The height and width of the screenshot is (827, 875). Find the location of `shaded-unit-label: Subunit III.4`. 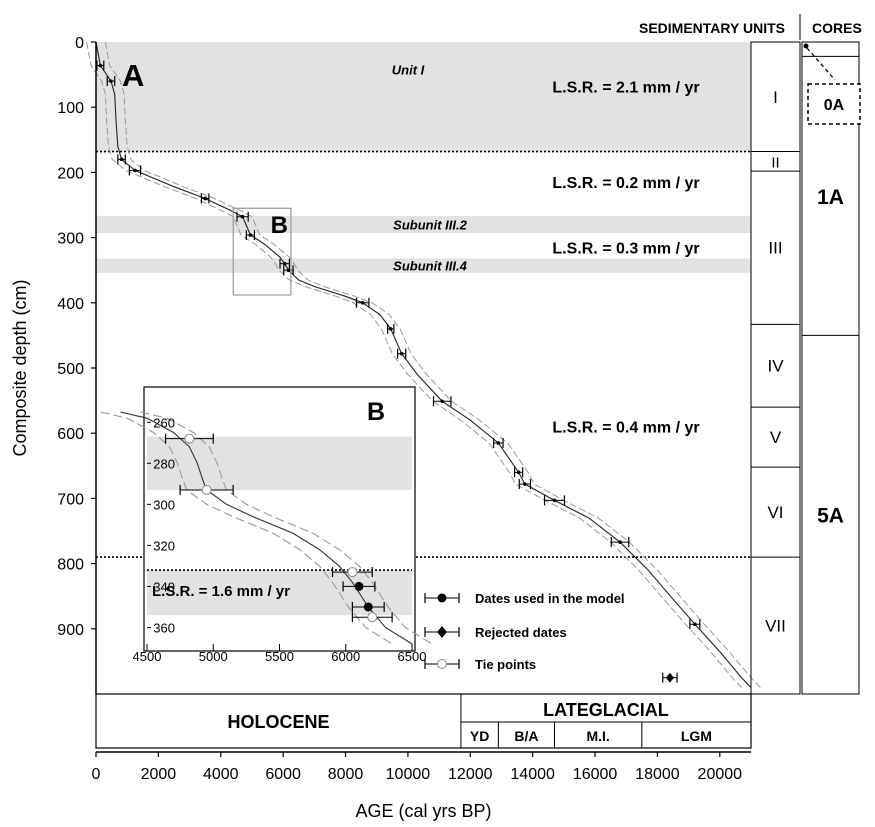

shaded-unit-label: Subunit III.4 is located at coordinates (430, 266).